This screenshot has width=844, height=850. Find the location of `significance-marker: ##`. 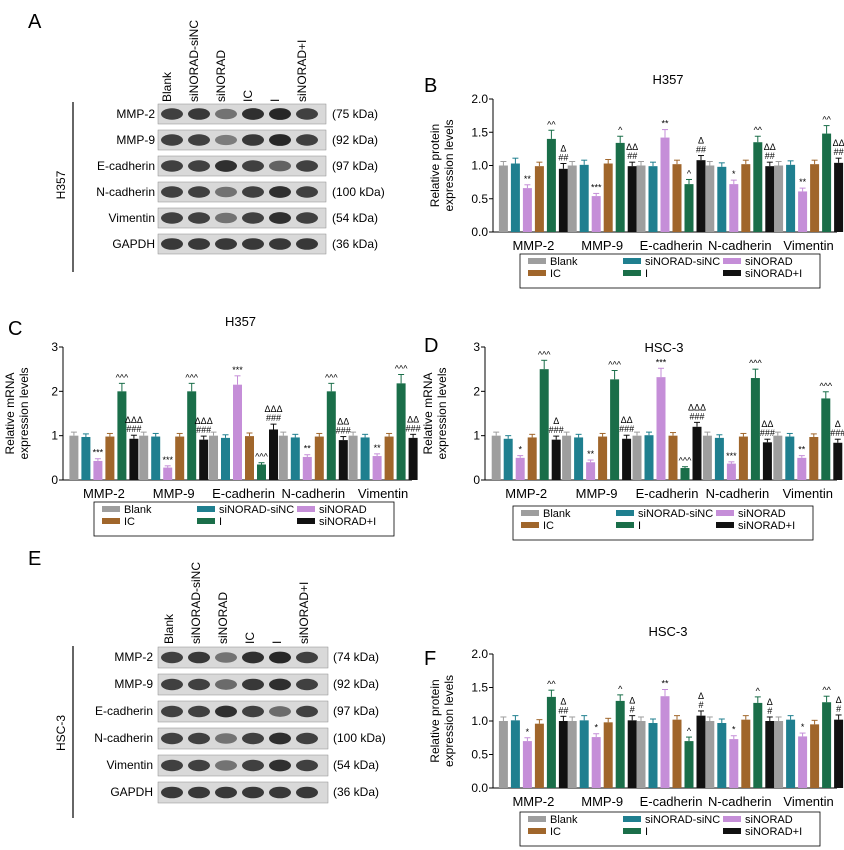

significance-marker: ## is located at coordinates (770, 156).